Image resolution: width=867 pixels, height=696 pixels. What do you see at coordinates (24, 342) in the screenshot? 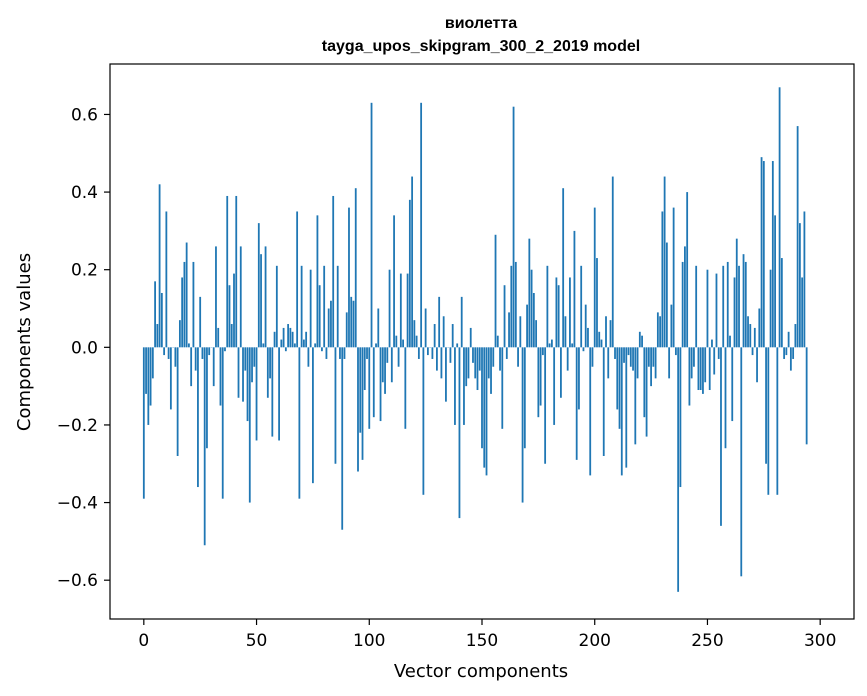
I see `y-axis-label: Components values` at bounding box center [24, 342].